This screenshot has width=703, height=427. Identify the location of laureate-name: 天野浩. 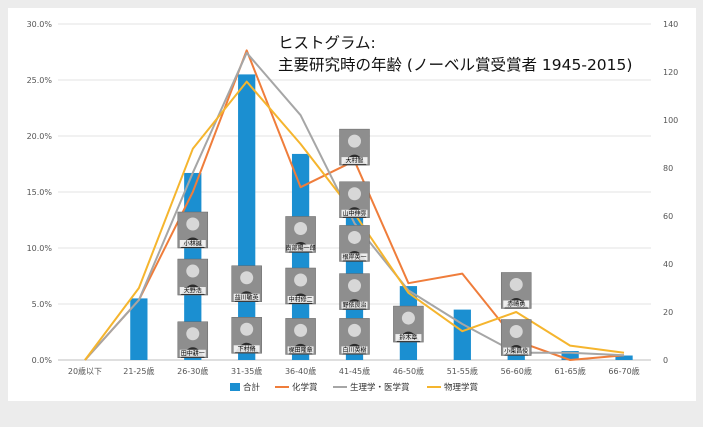
(193, 291).